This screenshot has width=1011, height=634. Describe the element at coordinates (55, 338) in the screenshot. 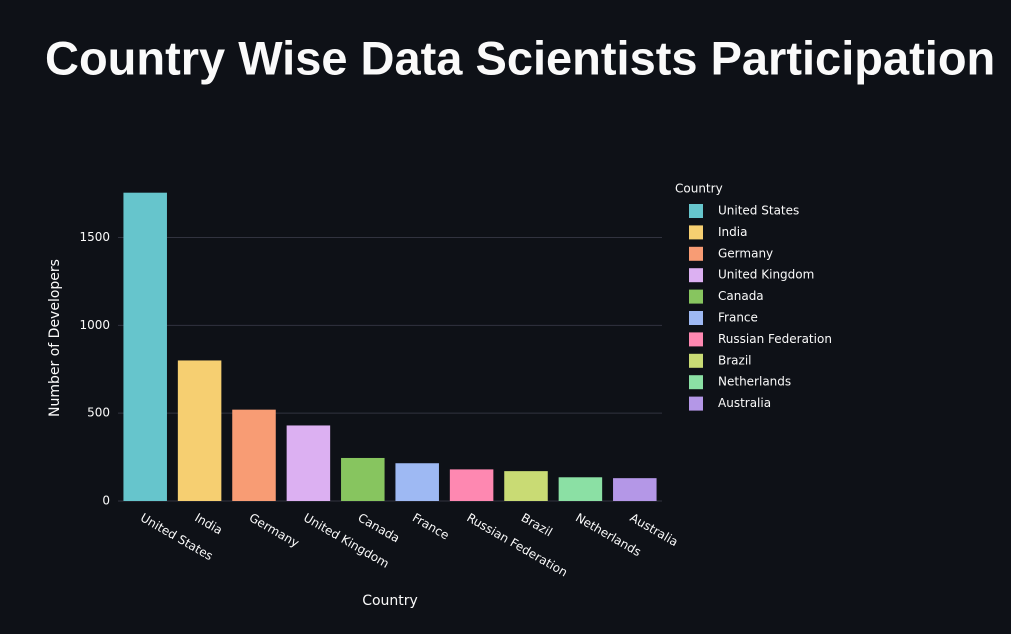

I see `y-axis-title: Number of Developers` at that location.